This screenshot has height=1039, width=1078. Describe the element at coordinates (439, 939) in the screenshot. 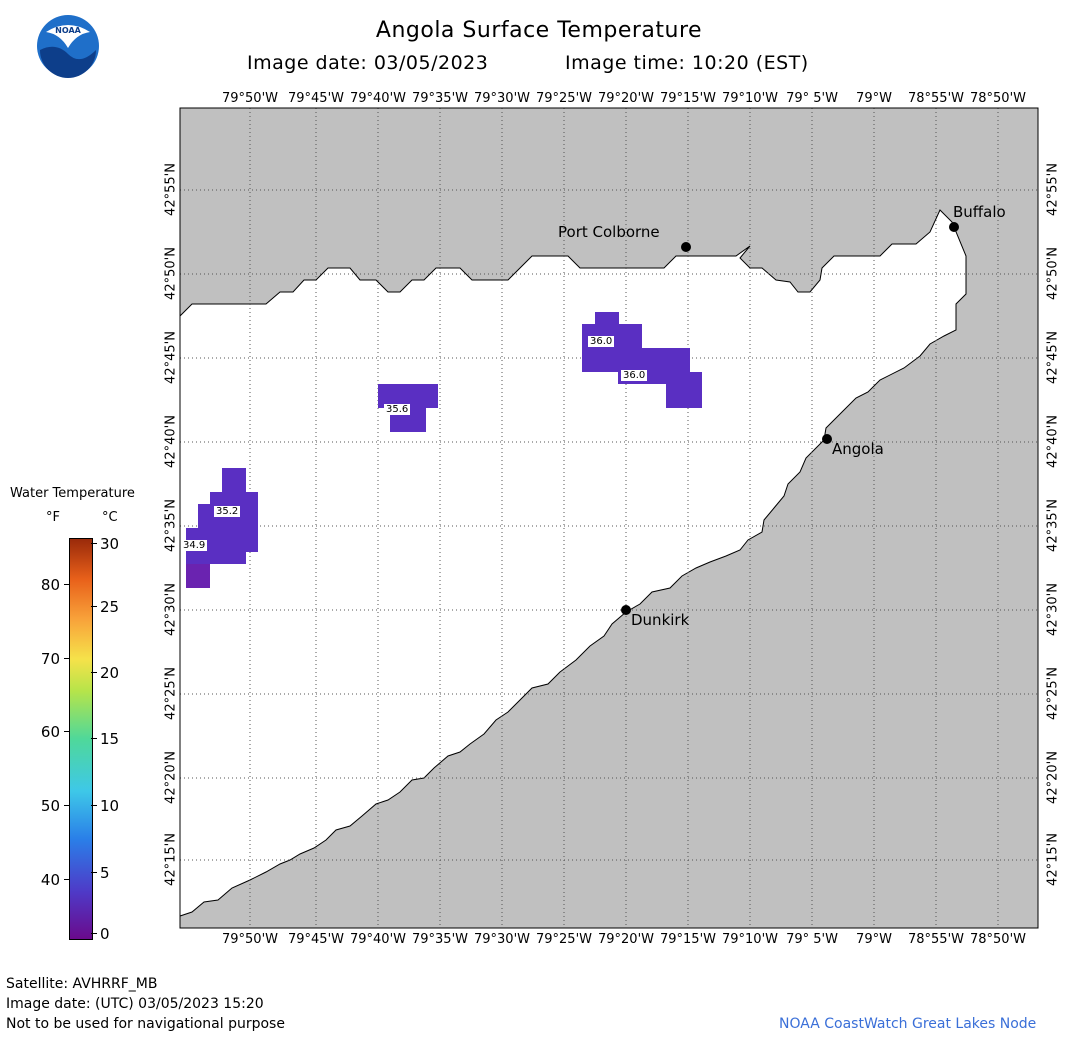

I see `lon-label-bottom: 79°35'W` at that location.